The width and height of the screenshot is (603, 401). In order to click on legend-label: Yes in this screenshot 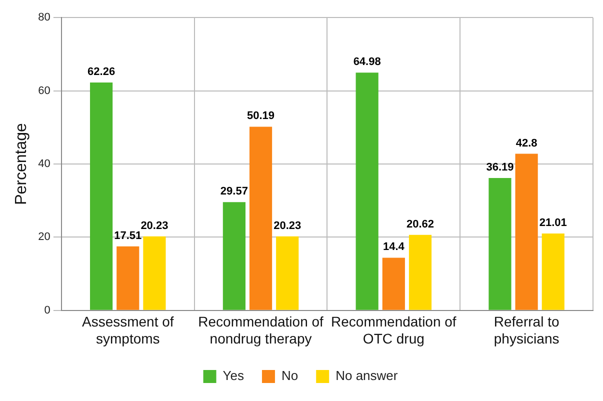, I will do `click(233, 376)`.